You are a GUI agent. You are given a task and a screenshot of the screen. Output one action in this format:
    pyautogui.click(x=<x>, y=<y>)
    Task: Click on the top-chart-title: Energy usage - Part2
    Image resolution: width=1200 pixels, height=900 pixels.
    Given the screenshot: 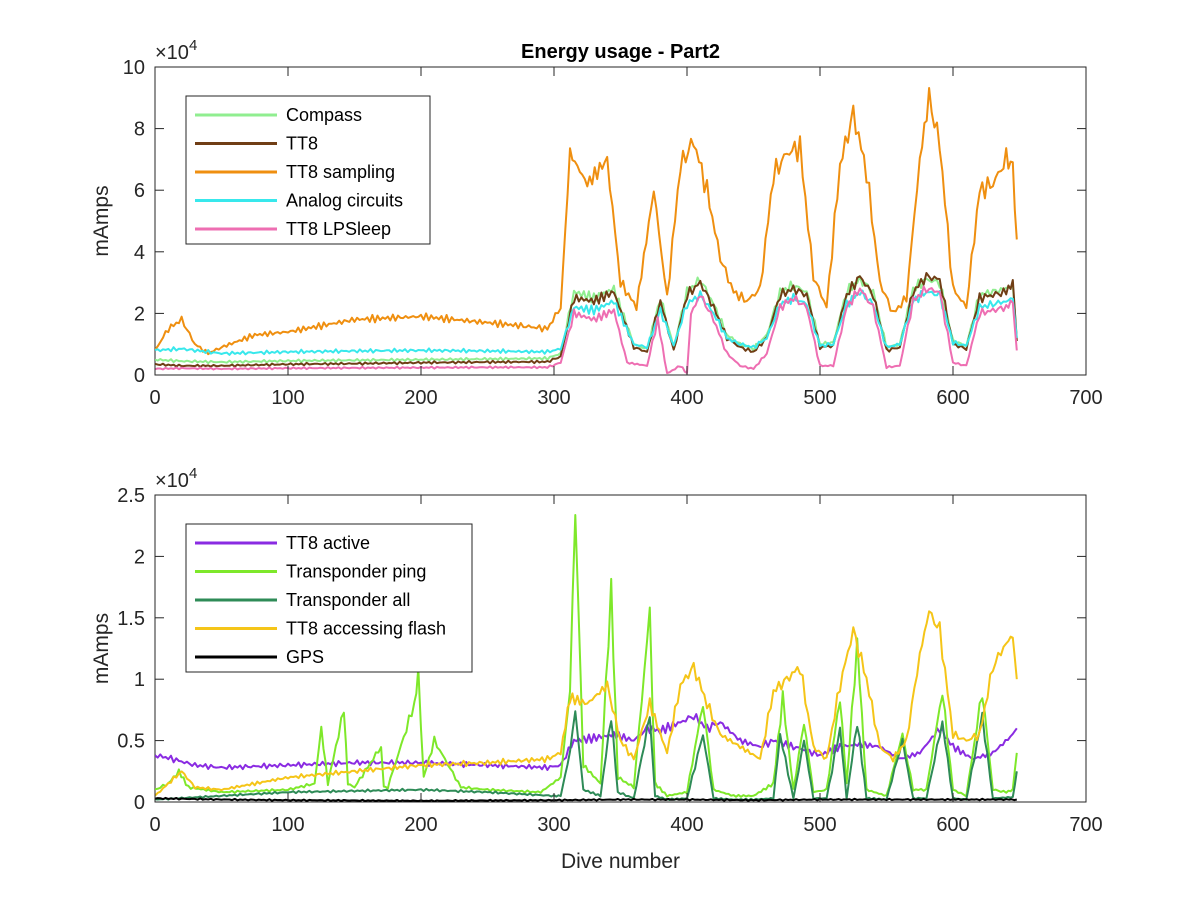 What is the action you would take?
    pyautogui.click(x=620, y=52)
    